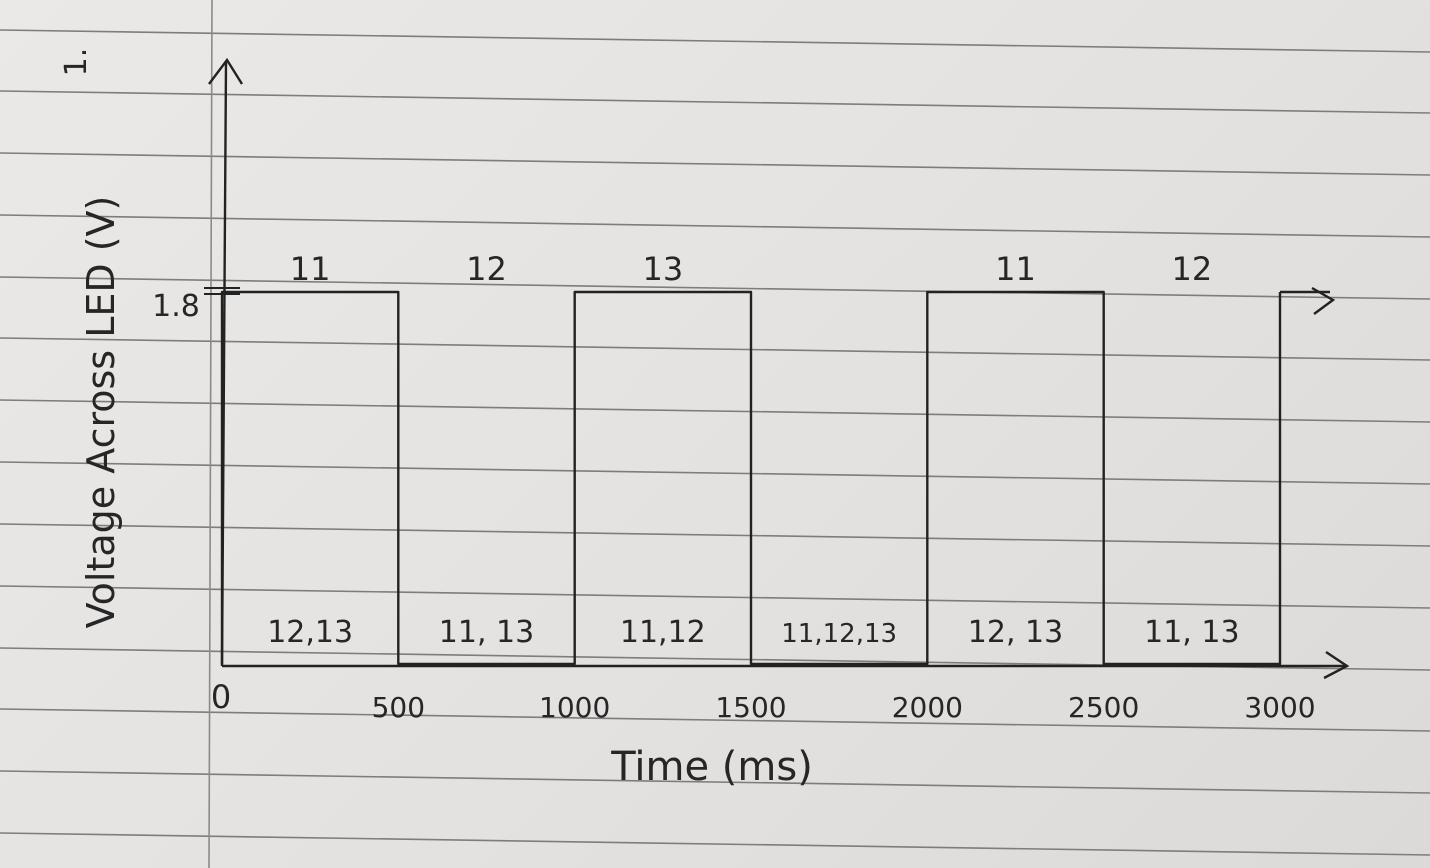  Describe the element at coordinates (226, 71) in the screenshot. I see `y-axis-arrow` at that location.